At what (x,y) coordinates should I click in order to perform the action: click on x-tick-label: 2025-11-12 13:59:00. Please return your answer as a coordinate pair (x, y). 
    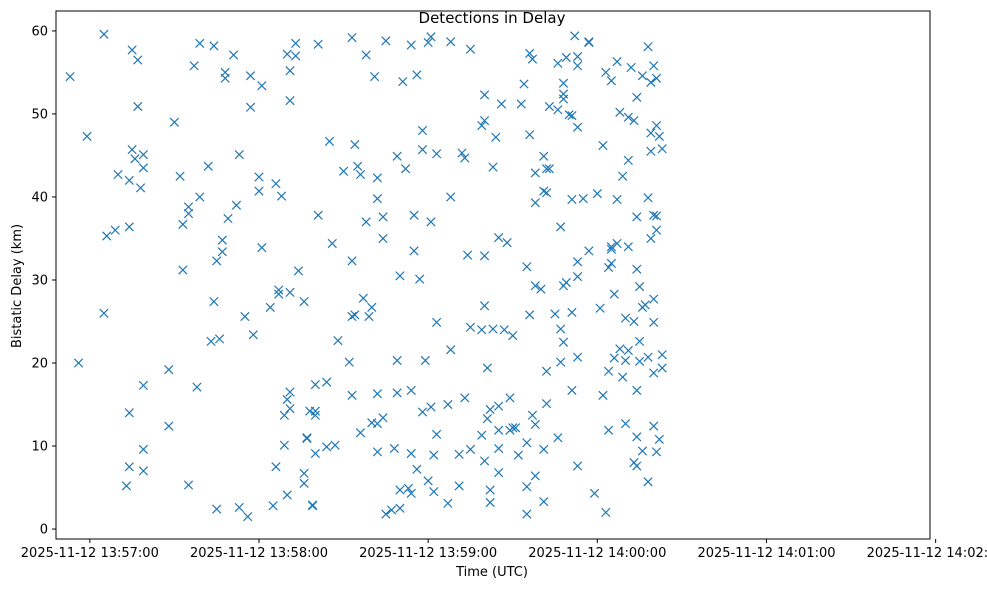
    Looking at the image, I should click on (428, 553).